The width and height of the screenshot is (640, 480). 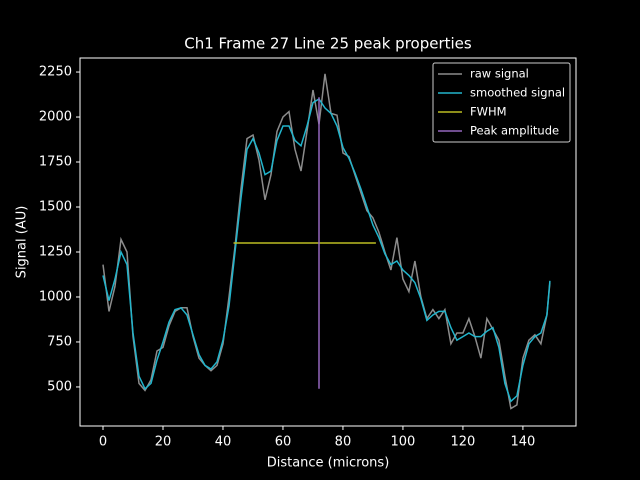 What do you see at coordinates (22, 242) in the screenshot?
I see `y-axis-label: Signal (AU)` at bounding box center [22, 242].